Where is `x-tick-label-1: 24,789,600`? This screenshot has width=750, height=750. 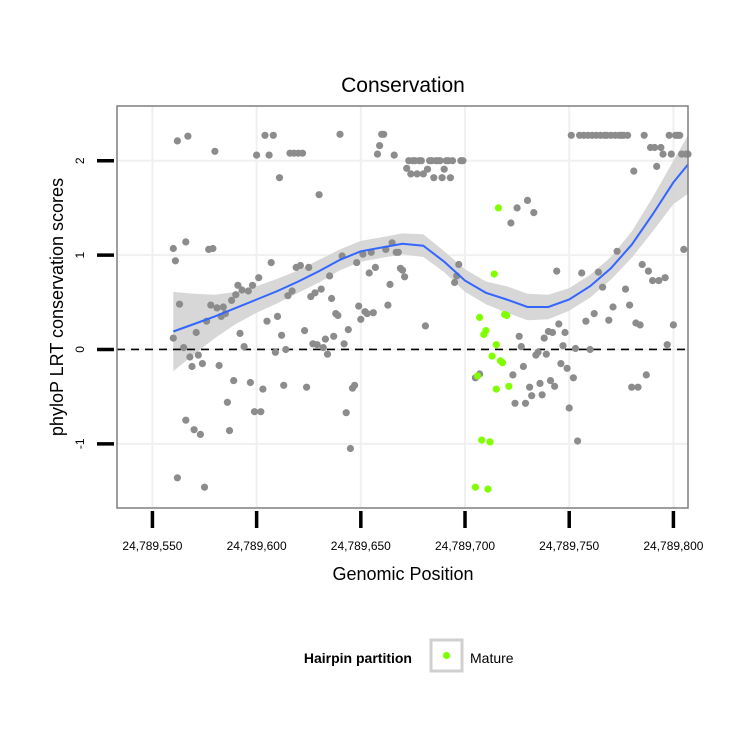
x-tick-label-1: 24,789,600 is located at coordinates (257, 546).